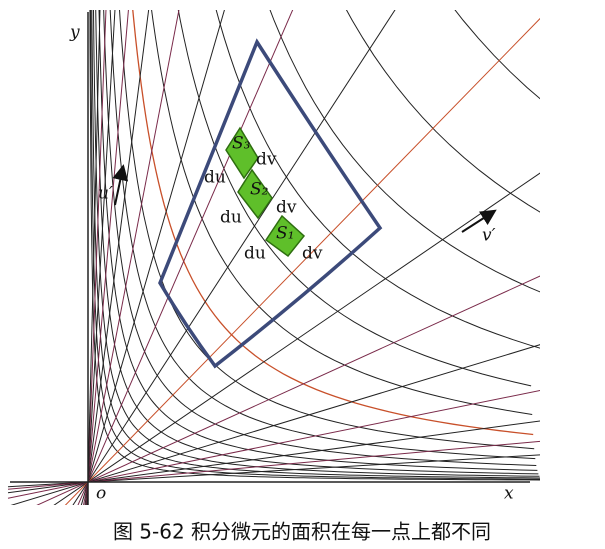 The image size is (605, 549). Describe the element at coordinates (105, 194) in the screenshot. I see `u-label: u′` at that location.